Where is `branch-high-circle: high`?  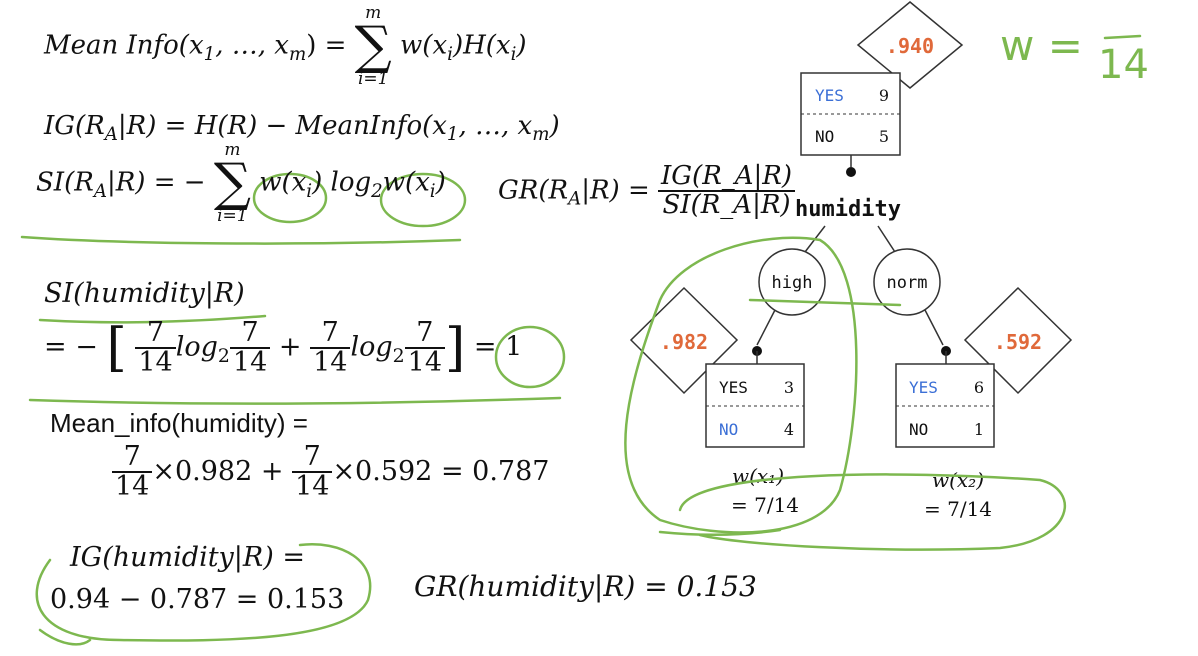
branch-high-circle: high is located at coordinates (792, 282).